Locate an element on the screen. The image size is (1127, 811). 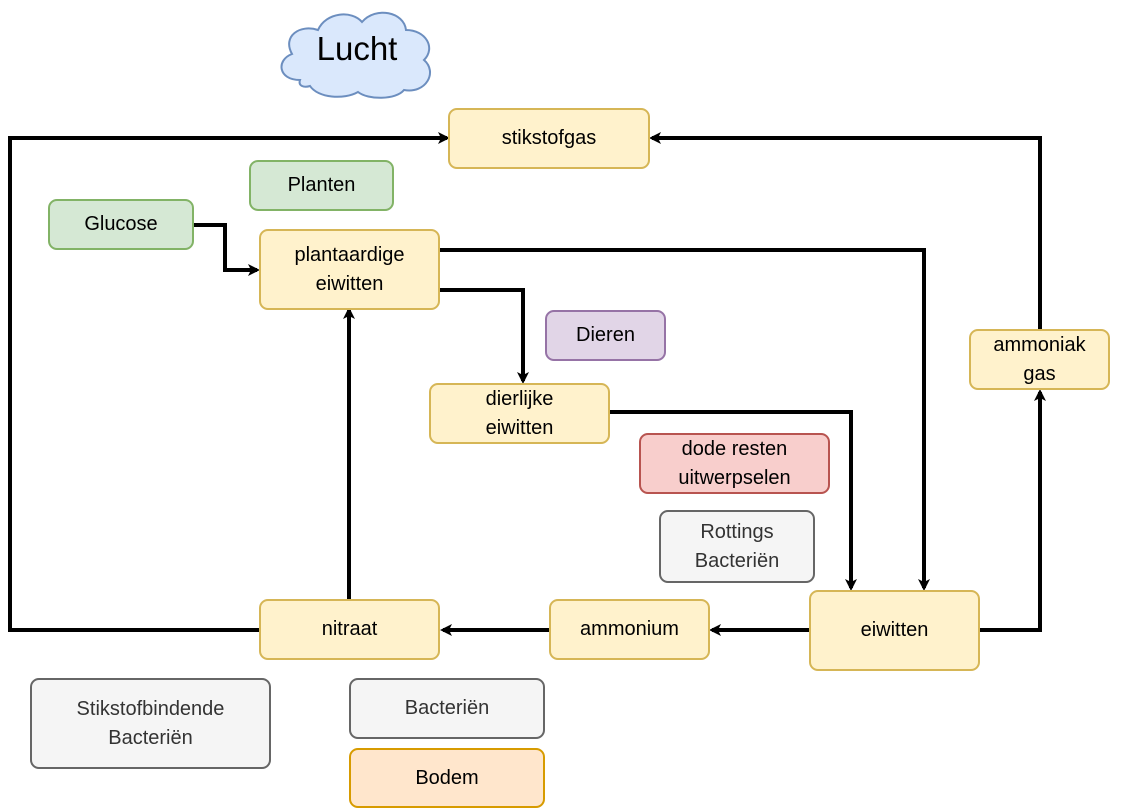
edge-ammoniakgas-to-stikstofgas is located at coordinates (845, 231).